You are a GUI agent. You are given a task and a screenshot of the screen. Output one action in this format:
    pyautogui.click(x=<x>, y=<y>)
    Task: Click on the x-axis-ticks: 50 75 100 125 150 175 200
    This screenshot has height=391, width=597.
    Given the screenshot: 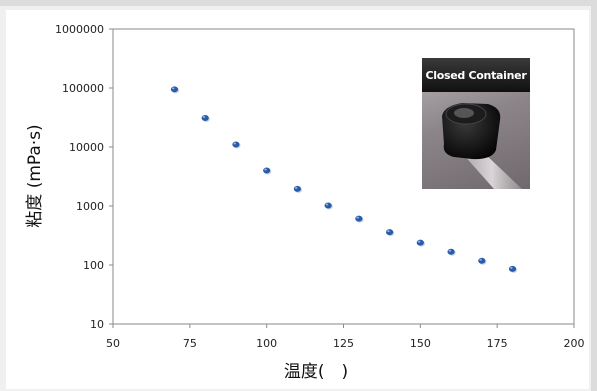 What is the action you would take?
    pyautogui.click(x=345, y=337)
    